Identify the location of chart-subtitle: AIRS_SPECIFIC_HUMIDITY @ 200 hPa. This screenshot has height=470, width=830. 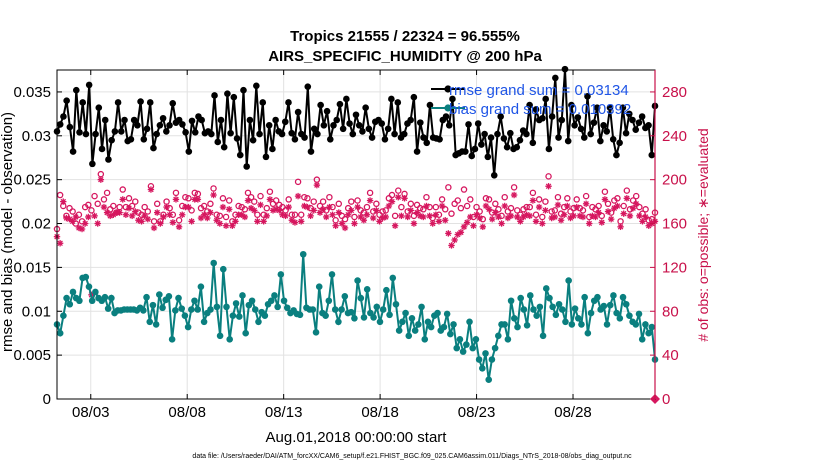
(405, 56).